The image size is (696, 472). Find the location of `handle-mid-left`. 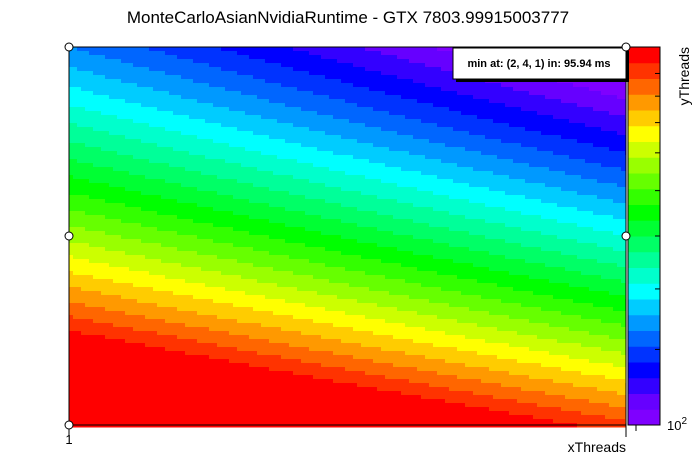

handle-mid-left is located at coordinates (69, 236).